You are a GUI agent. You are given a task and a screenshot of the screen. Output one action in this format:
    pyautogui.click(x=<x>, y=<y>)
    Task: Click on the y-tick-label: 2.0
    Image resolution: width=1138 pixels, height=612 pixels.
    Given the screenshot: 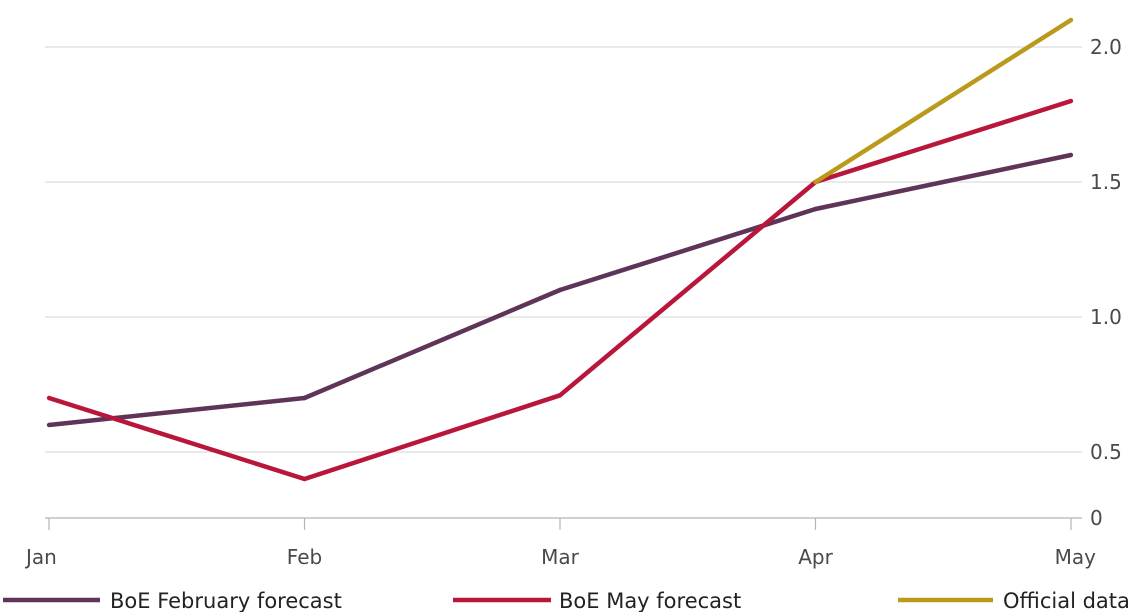 What is the action you would take?
    pyautogui.click(x=1106, y=47)
    